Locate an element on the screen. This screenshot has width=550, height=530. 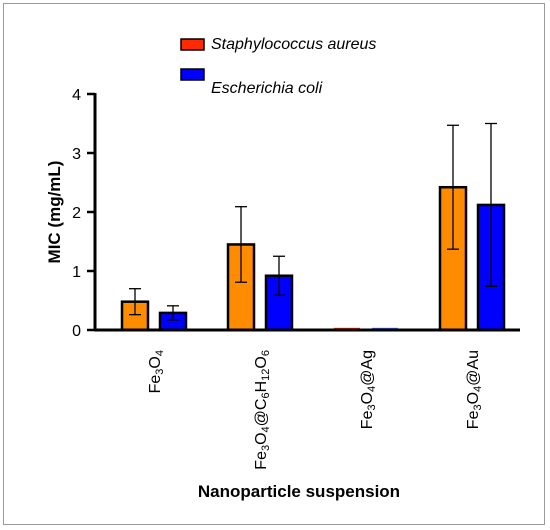
x-tick-label-part: 12 is located at coordinates (266, 375).